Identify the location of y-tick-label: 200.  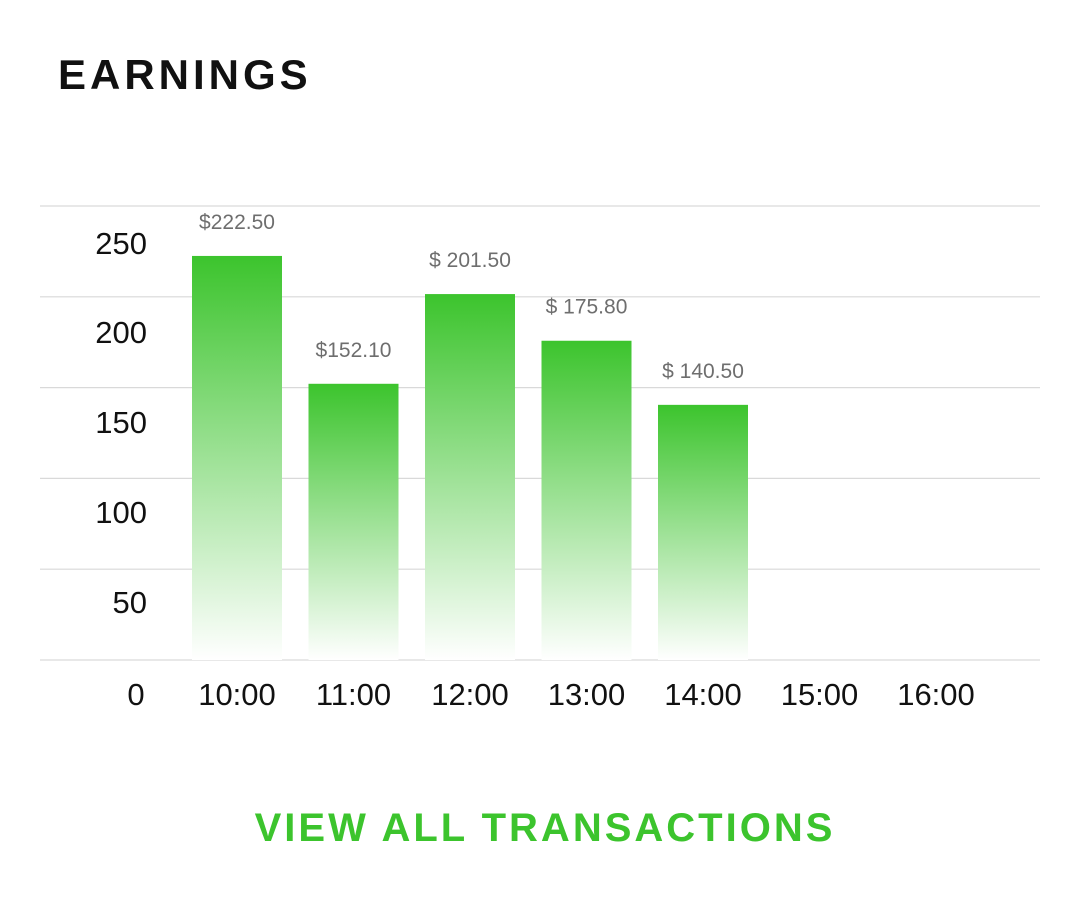
(121, 332).